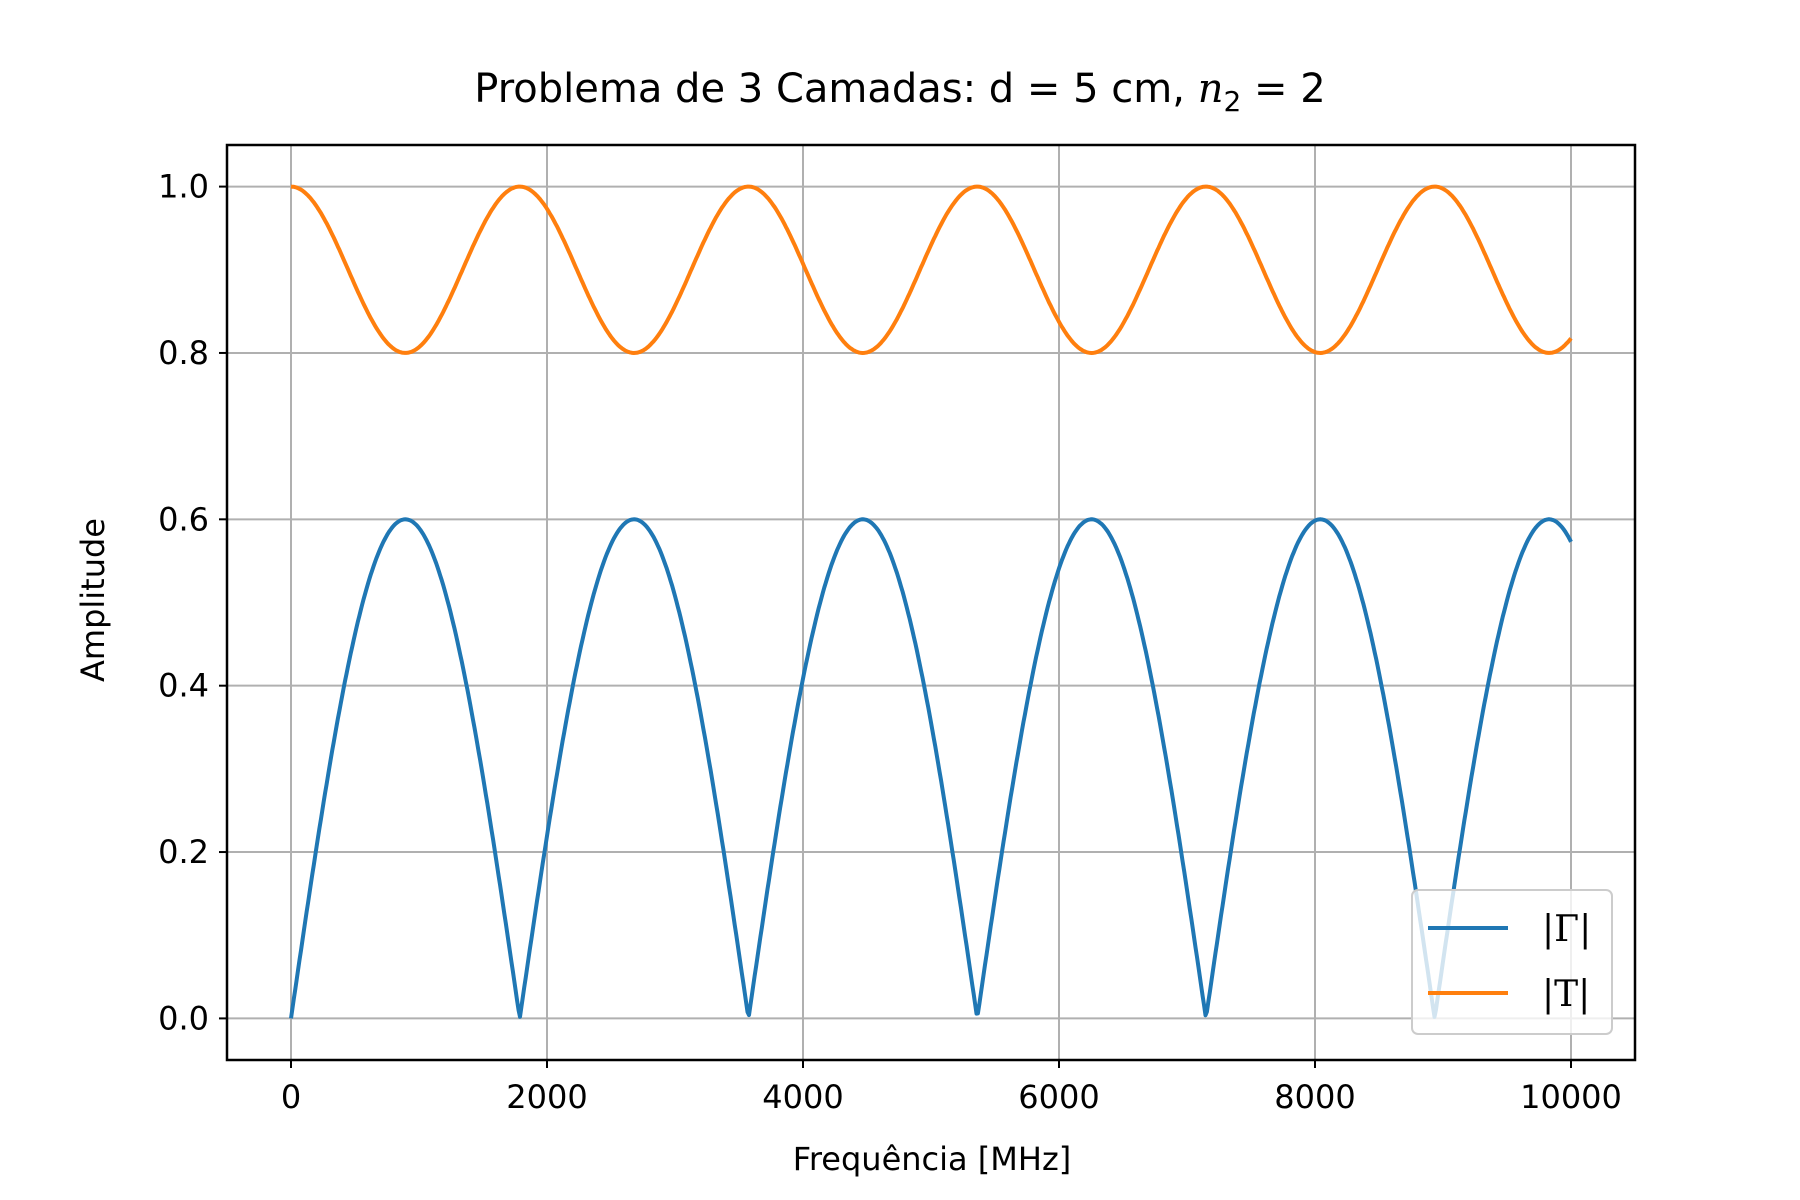 This screenshot has width=1800, height=1200. What do you see at coordinates (1314, 1097) in the screenshot?
I see `x-tick-label: 8000` at bounding box center [1314, 1097].